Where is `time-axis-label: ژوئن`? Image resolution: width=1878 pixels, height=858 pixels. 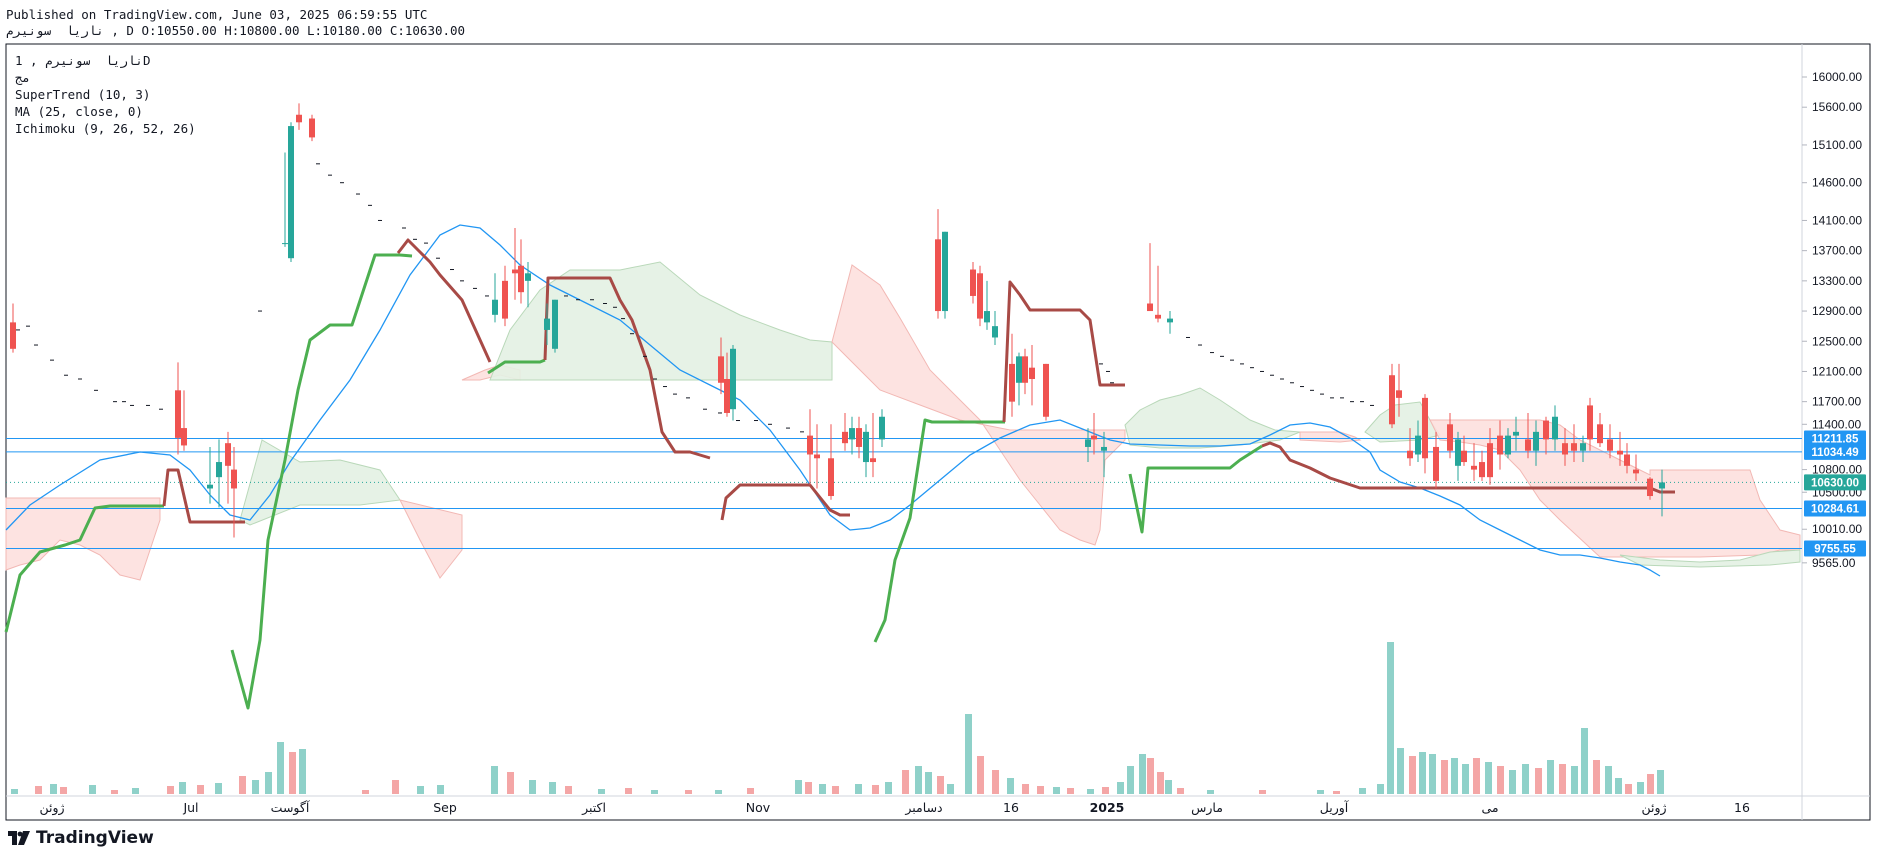
time-axis-label: ژوئن is located at coordinates (51, 808).